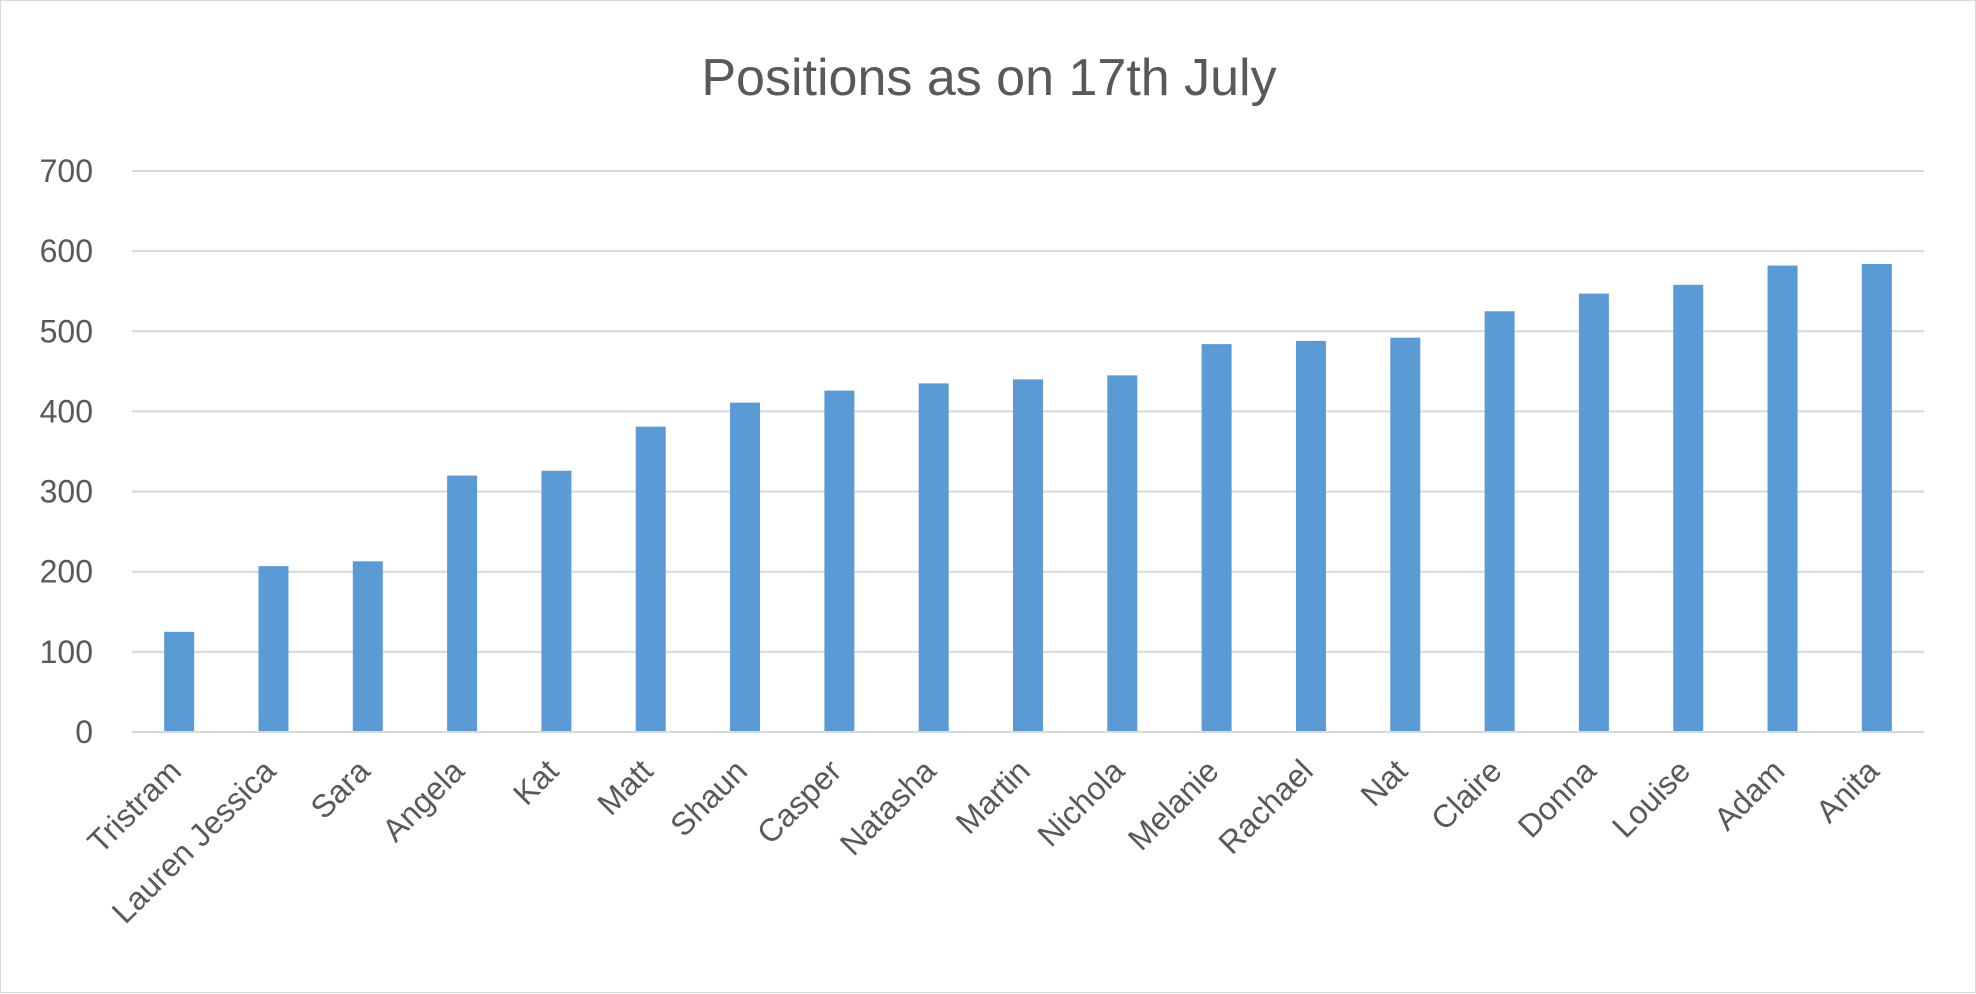 This screenshot has height=994, width=1976. Describe the element at coordinates (988, 78) in the screenshot. I see `chart-title: Positions as on 17th July` at that location.